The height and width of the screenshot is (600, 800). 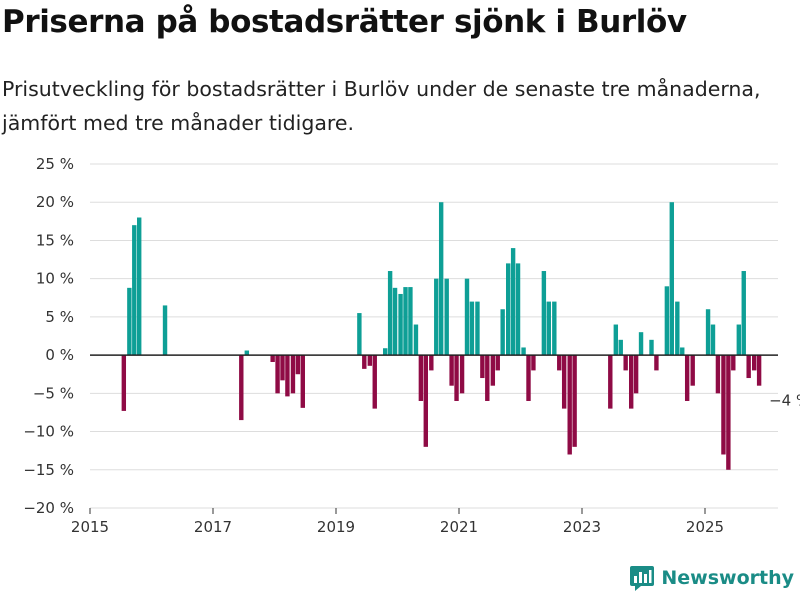 I want to click on x-tick-label: 2021, so click(x=459, y=527).